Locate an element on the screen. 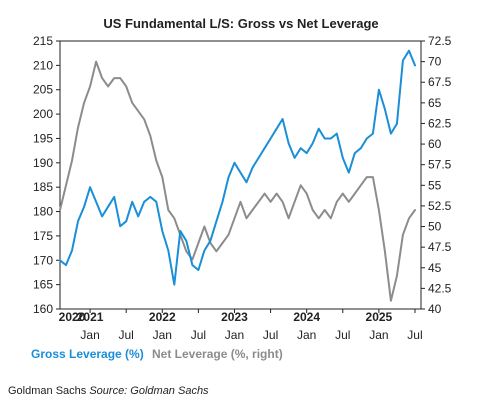 The width and height of the screenshot is (478, 406). right-tick-label-12: 70 is located at coordinates (435, 62).